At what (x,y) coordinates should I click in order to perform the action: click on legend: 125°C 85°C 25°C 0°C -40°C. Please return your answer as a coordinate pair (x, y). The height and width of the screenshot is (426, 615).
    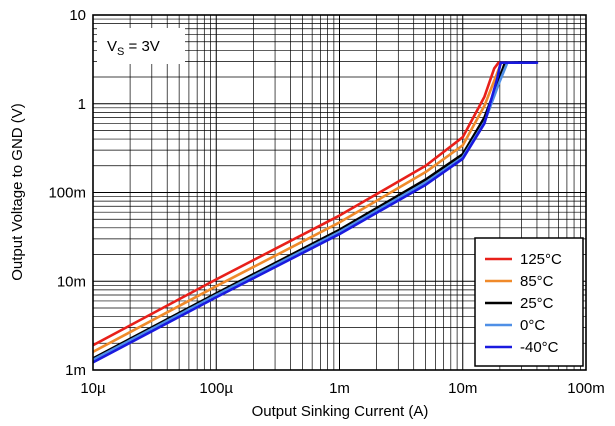
    Looking at the image, I should click on (529, 302).